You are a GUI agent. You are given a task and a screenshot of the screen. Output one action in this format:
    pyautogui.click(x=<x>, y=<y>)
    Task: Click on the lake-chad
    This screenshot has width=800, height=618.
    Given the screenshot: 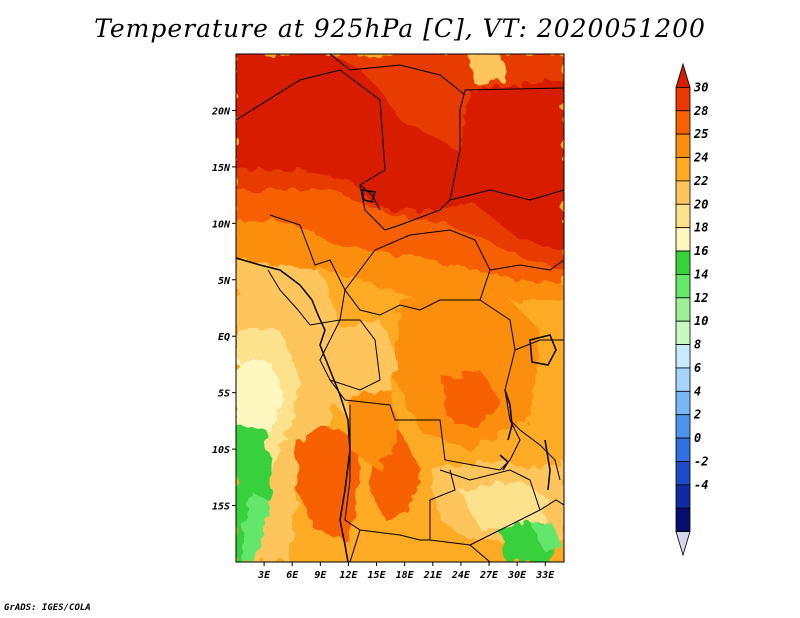 What is the action you would take?
    pyautogui.click(x=368, y=196)
    